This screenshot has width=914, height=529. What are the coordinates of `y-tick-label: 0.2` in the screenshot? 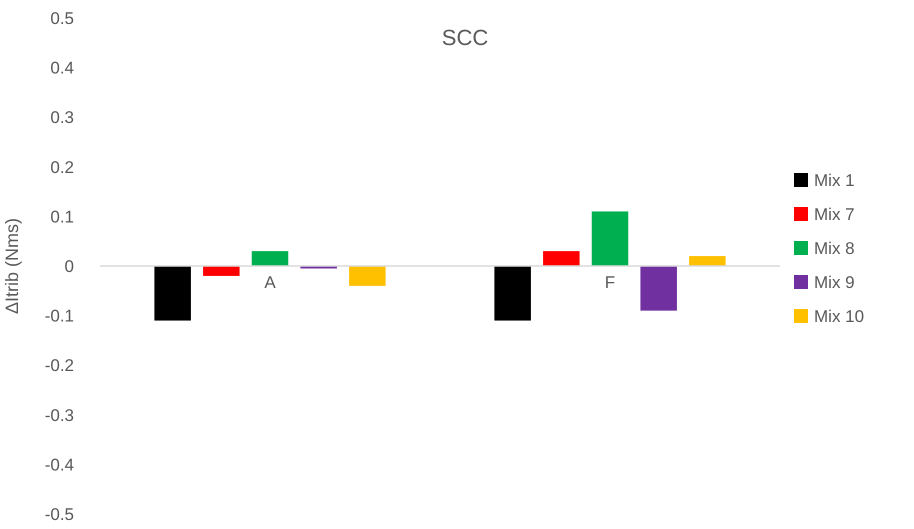 It's located at (62, 167).